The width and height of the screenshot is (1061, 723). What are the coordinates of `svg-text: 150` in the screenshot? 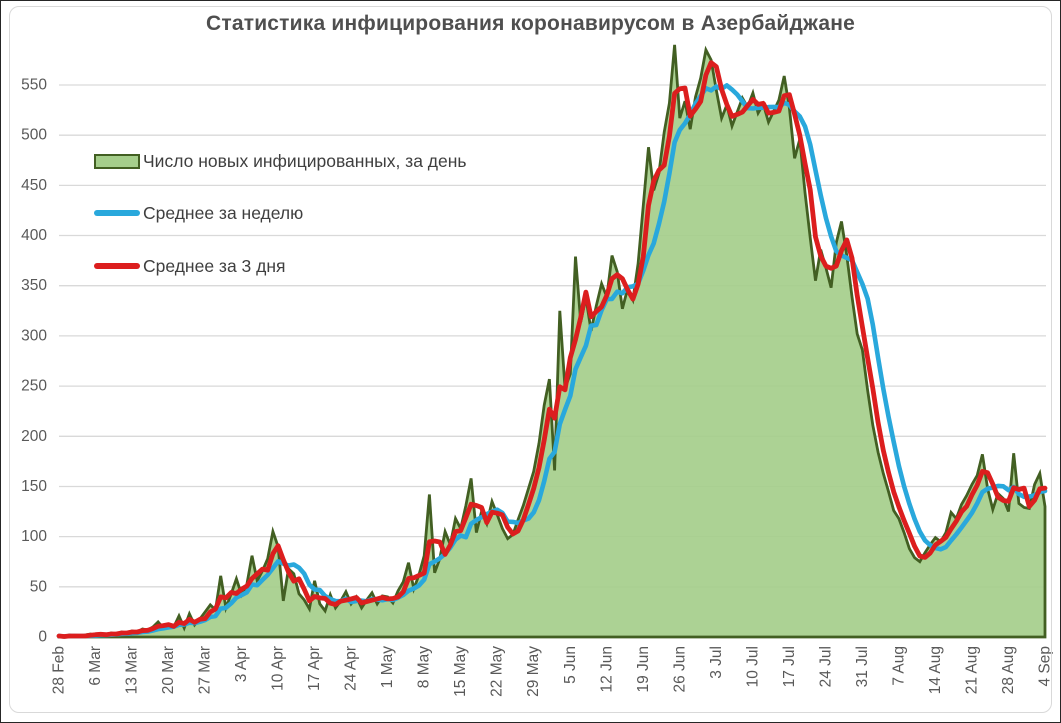 It's located at (34, 486).